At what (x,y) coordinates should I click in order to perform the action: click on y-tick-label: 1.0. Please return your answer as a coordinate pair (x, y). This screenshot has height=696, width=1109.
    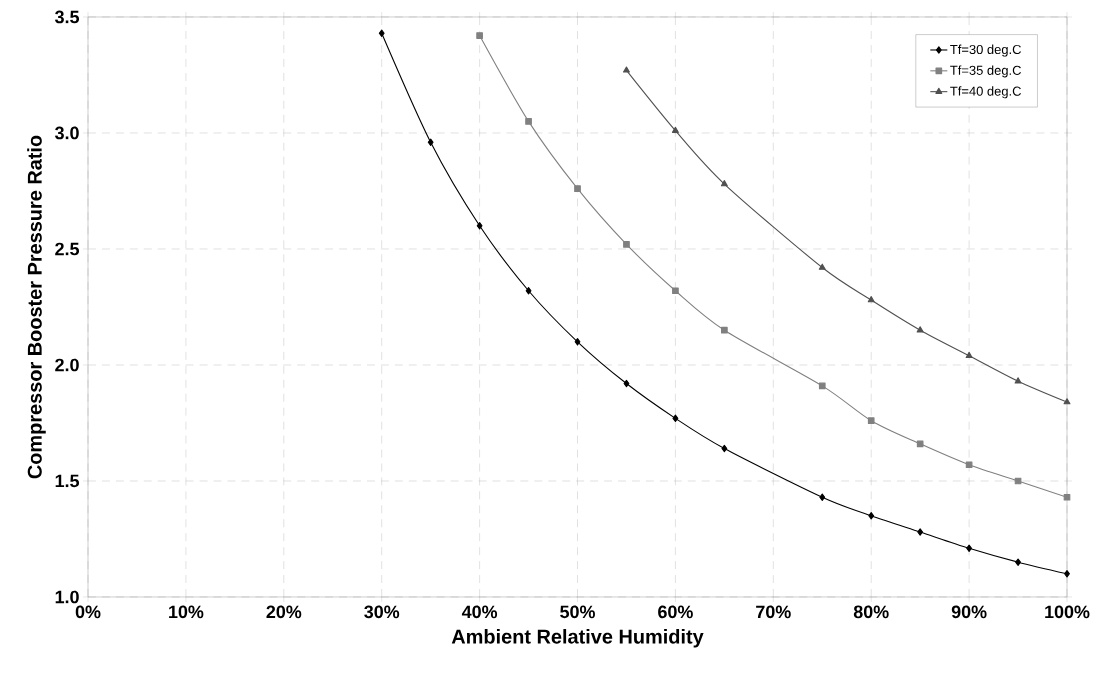
    Looking at the image, I should click on (67, 597).